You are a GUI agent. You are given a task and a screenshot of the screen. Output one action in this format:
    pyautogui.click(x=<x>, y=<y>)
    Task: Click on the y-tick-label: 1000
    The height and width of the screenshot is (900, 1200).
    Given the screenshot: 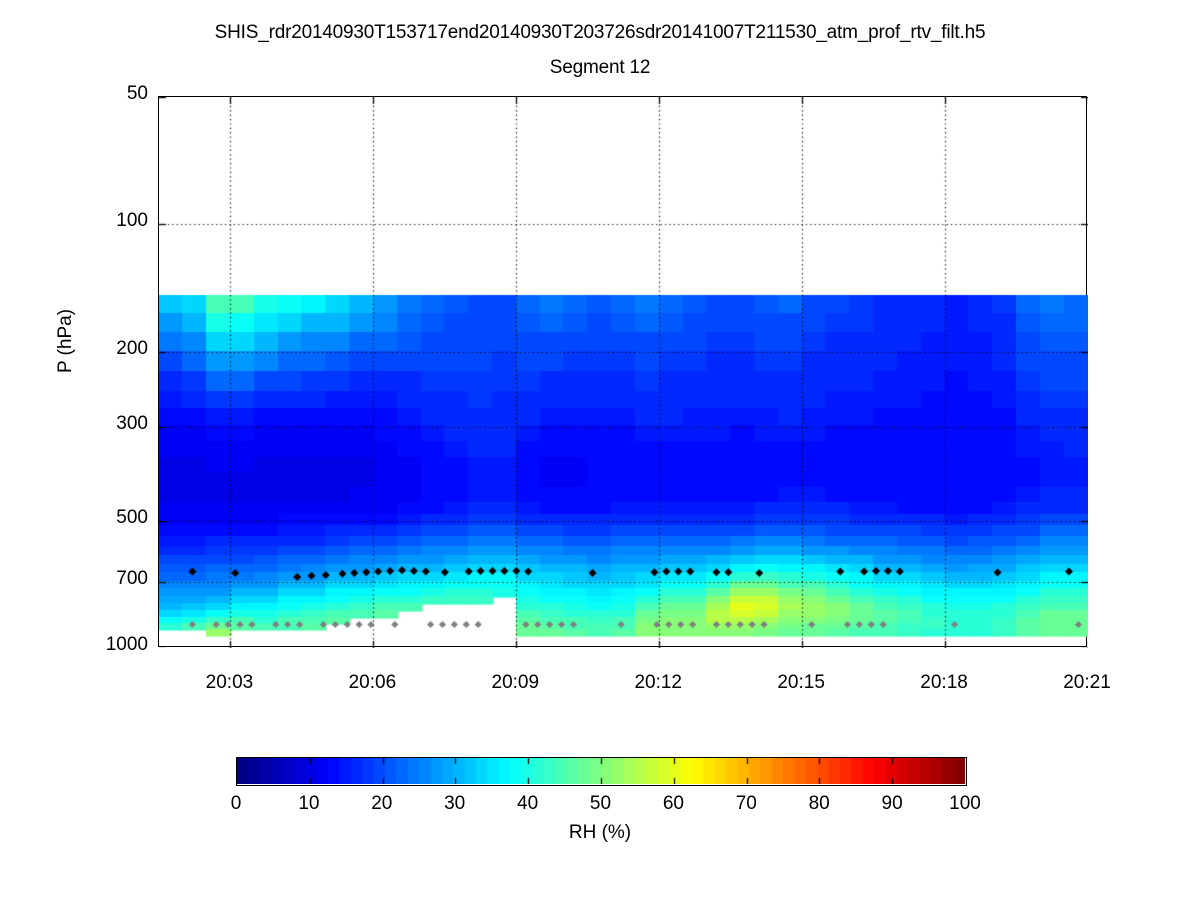 What is the action you would take?
    pyautogui.click(x=126, y=644)
    